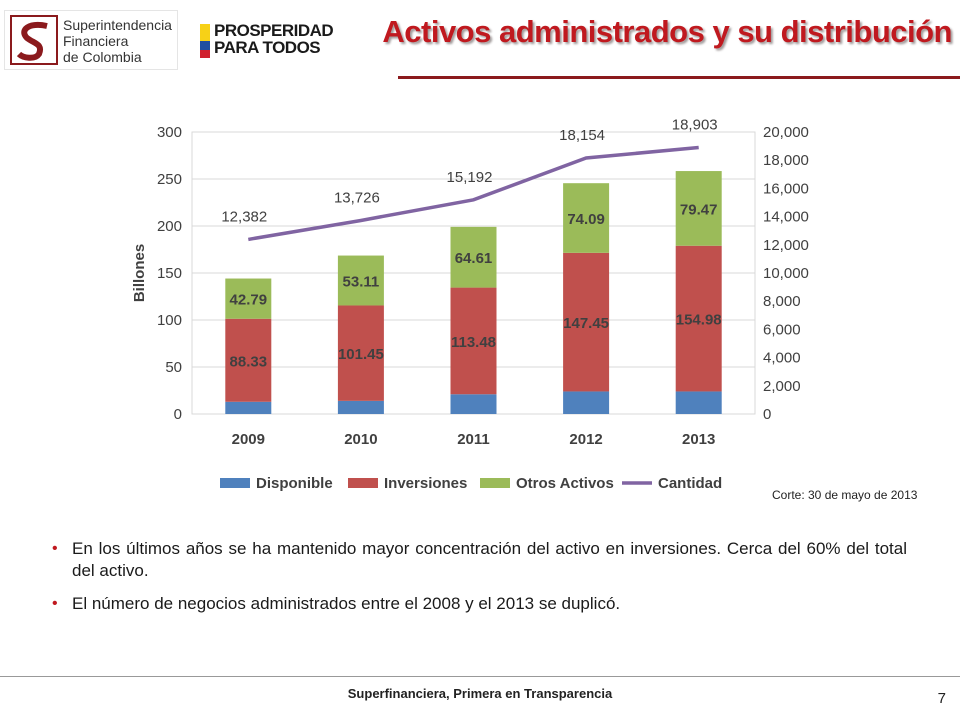 The image size is (960, 720). Describe the element at coordinates (117, 41) in the screenshot. I see `logo-text: Superintendencia Financiera de Colombia` at that location.